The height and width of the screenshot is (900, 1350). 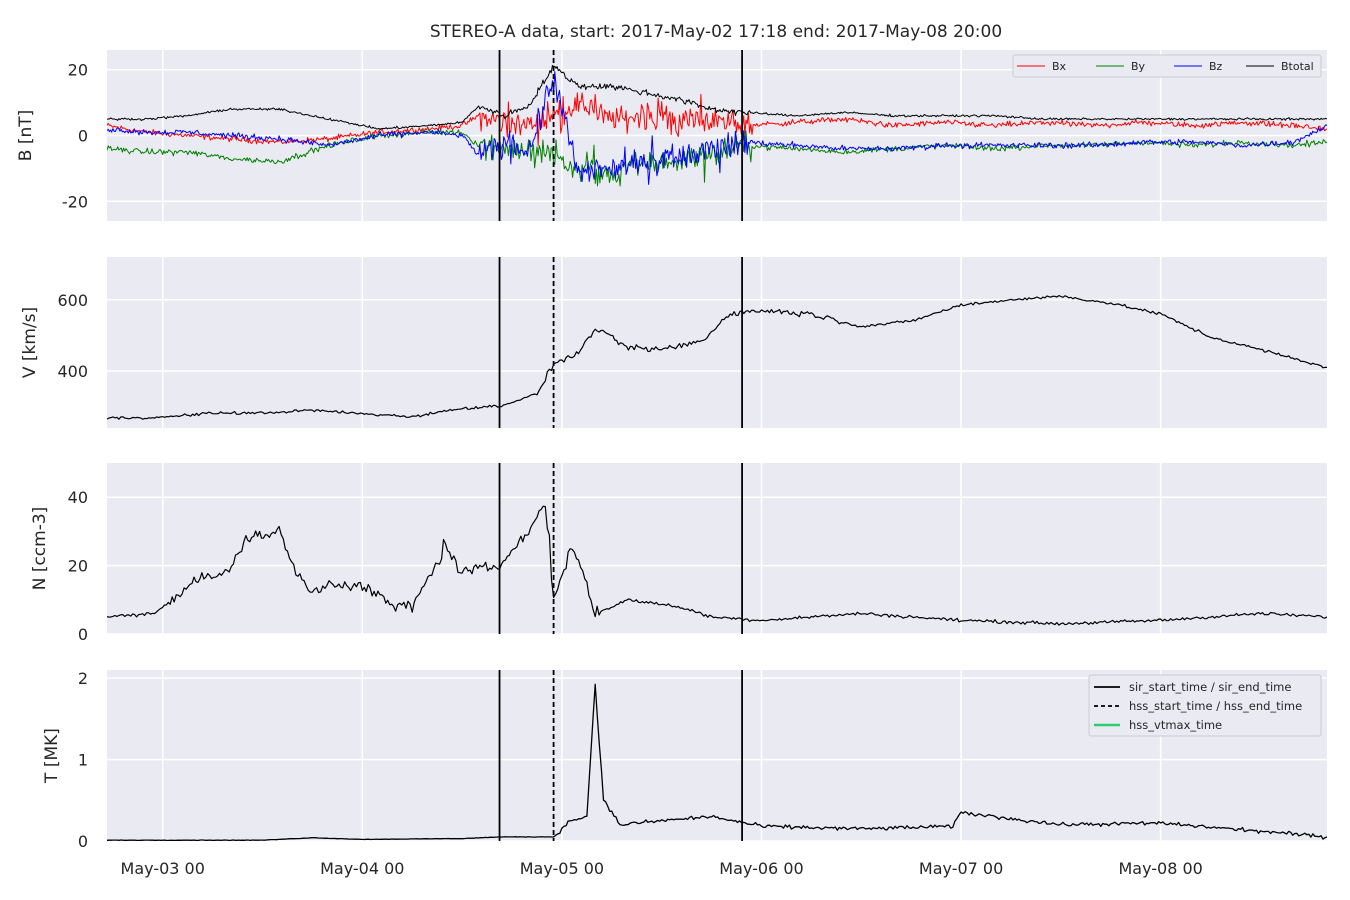 What do you see at coordinates (72, 300) in the screenshot?
I see `y-tick-label: 600` at bounding box center [72, 300].